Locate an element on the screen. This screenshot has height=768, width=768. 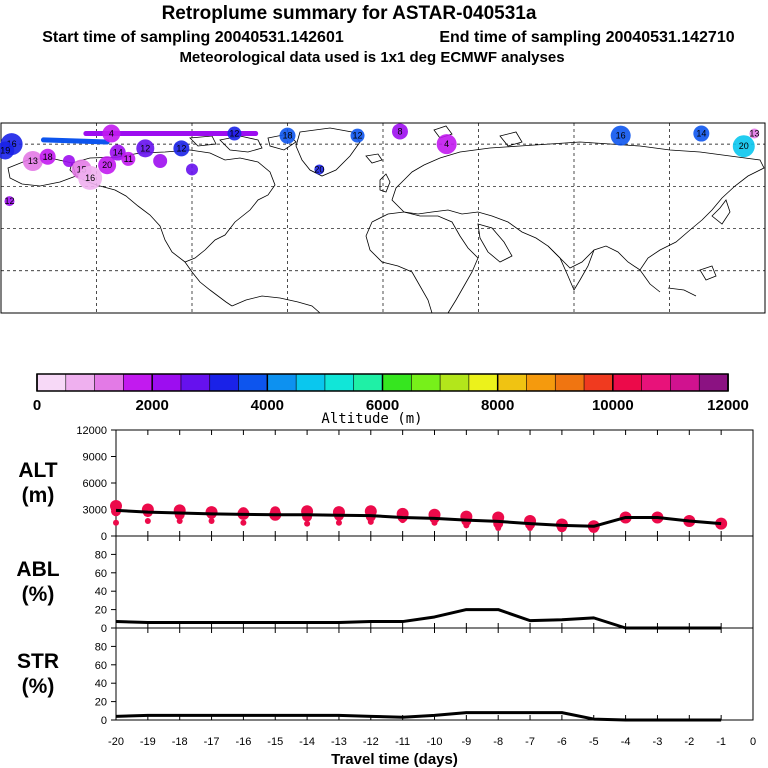
time-xtick-label: -10 is located at coordinates (435, 742).